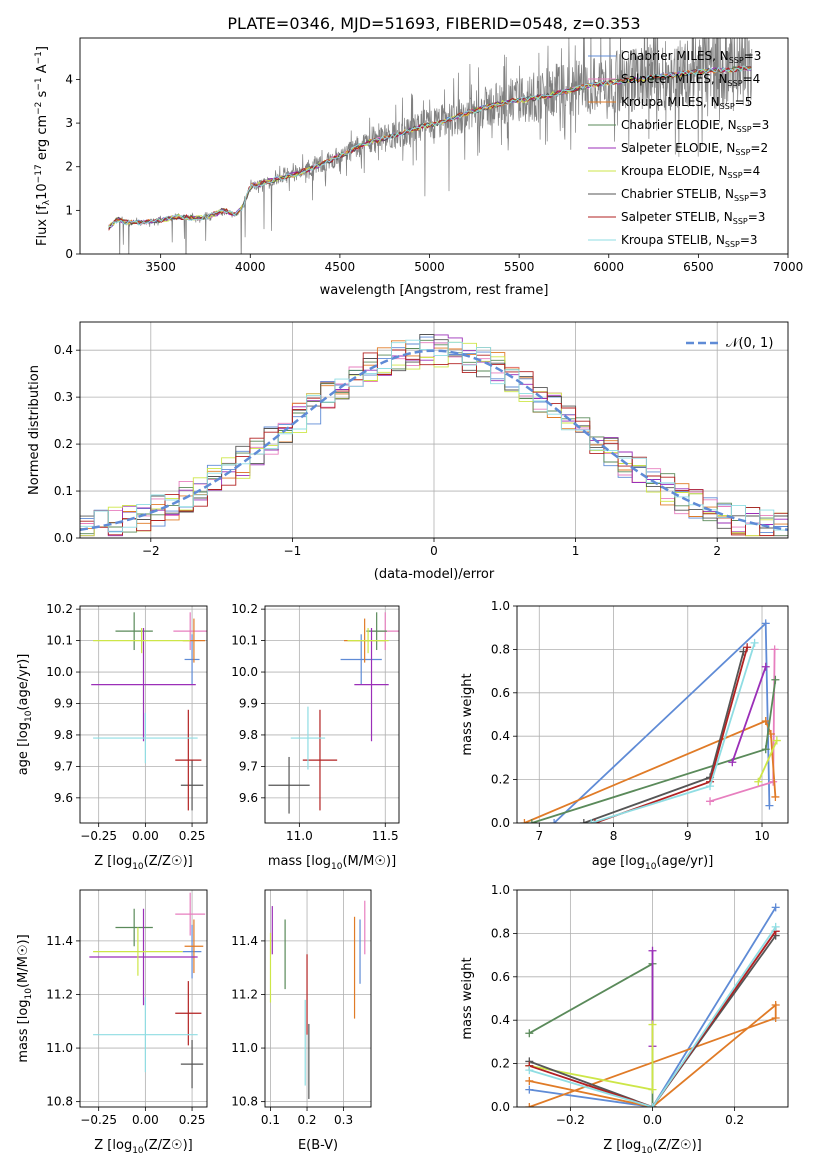 This screenshot has width=819, height=1170. I want to click on y-tick-label: 9.9, so click(248, 703).